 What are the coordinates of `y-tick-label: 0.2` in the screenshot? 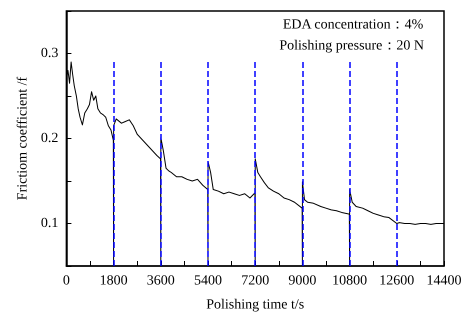 It's located at (49, 138).